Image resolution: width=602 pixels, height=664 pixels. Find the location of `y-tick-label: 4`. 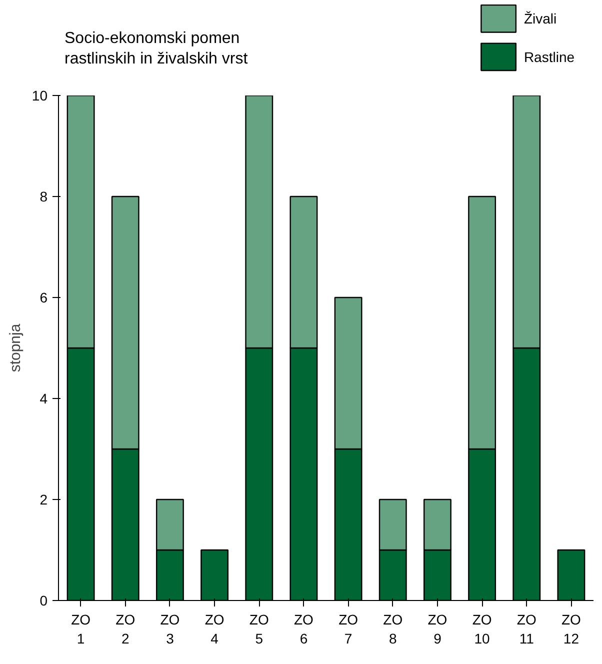

y-tick-label: 4 is located at coordinates (44, 398).